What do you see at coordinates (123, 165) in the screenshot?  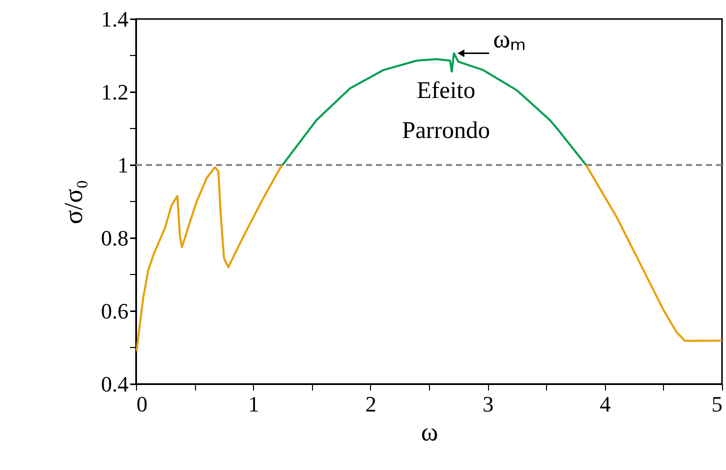 I see `y-tick-label: 1` at bounding box center [123, 165].